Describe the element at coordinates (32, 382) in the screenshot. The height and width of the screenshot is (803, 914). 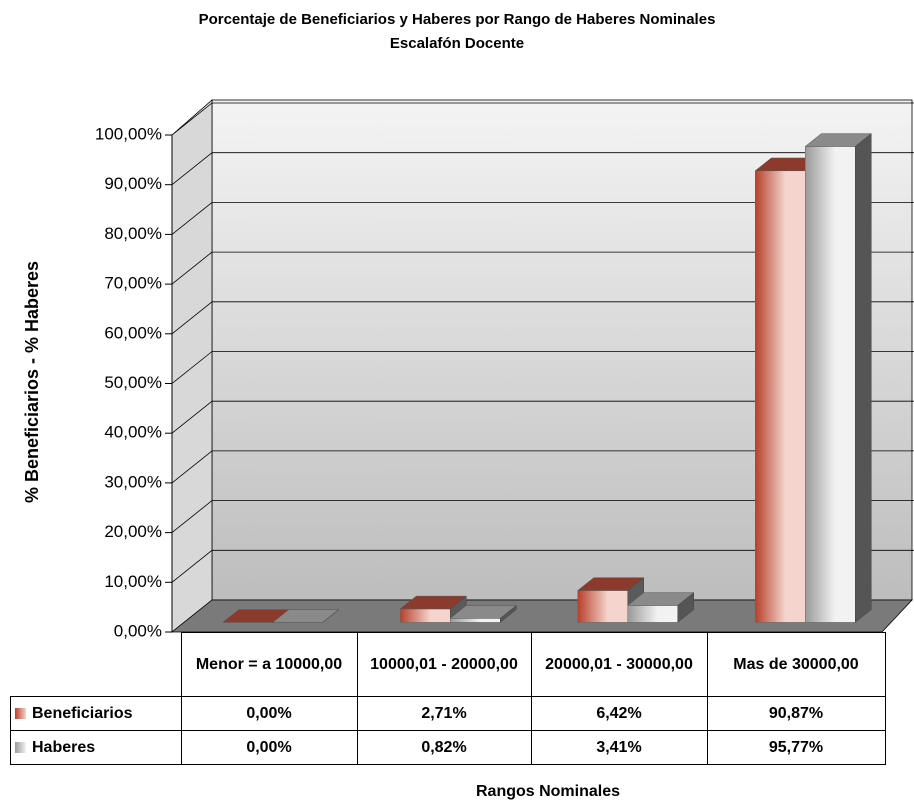
I see `y-axis-title: % Beneficiarios - % Haberes` at that location.